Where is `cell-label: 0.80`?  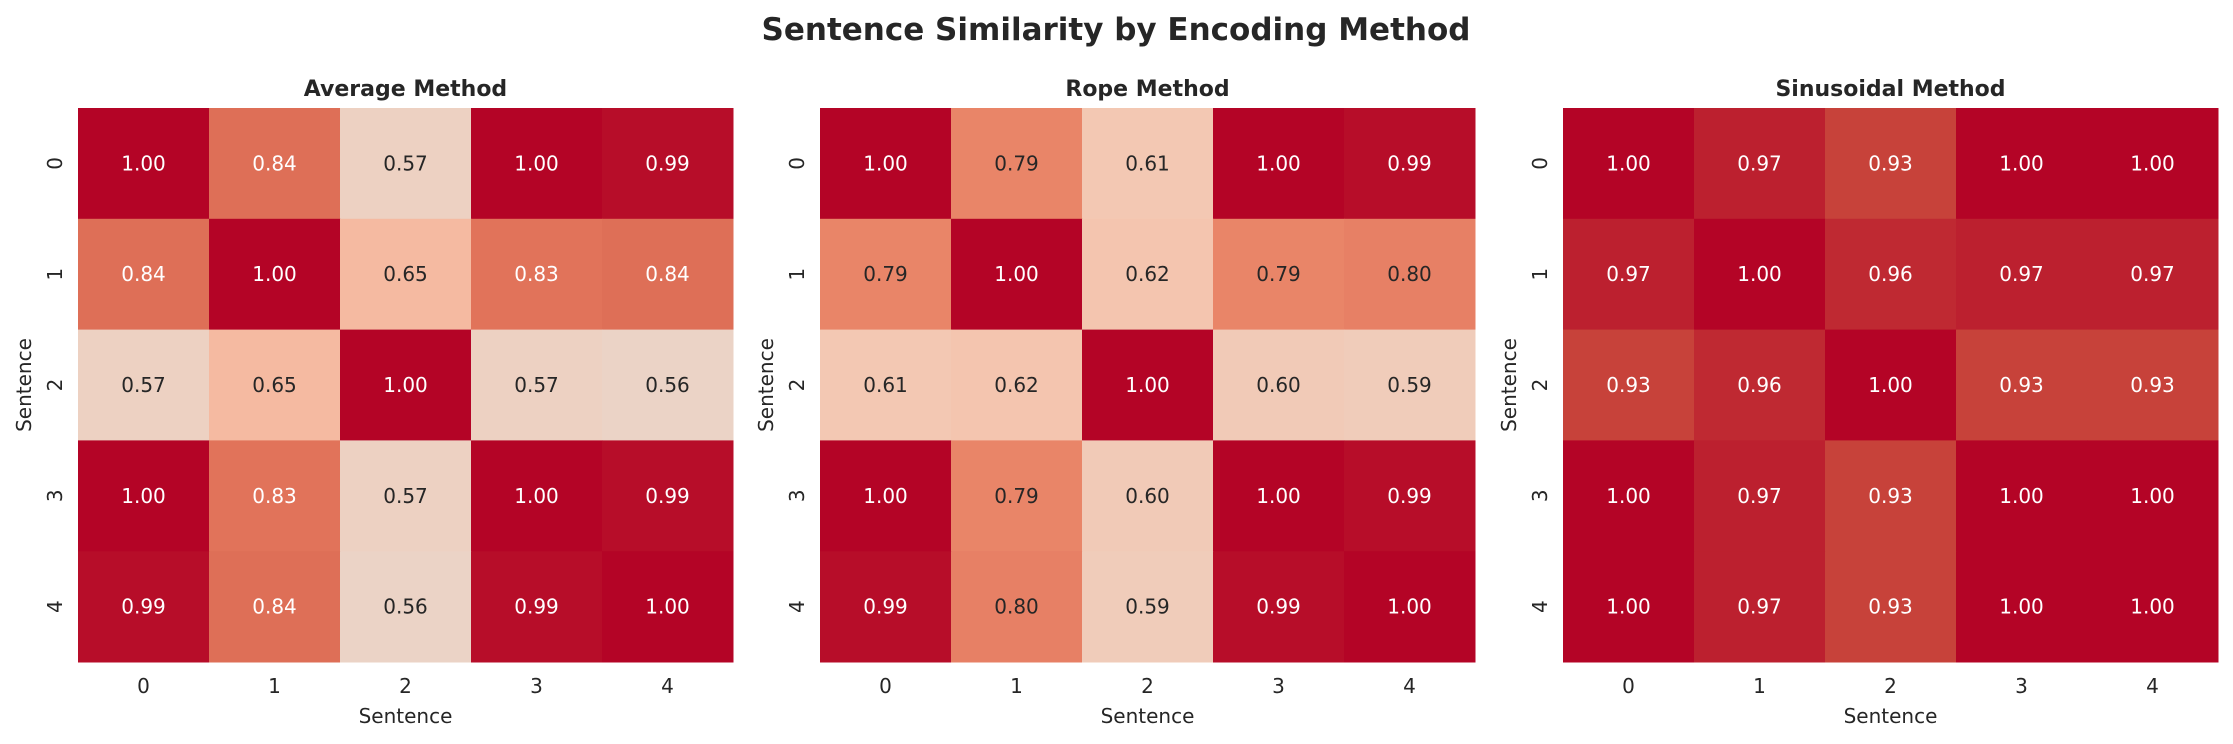 cell-label: 0.80 is located at coordinates (1016, 607).